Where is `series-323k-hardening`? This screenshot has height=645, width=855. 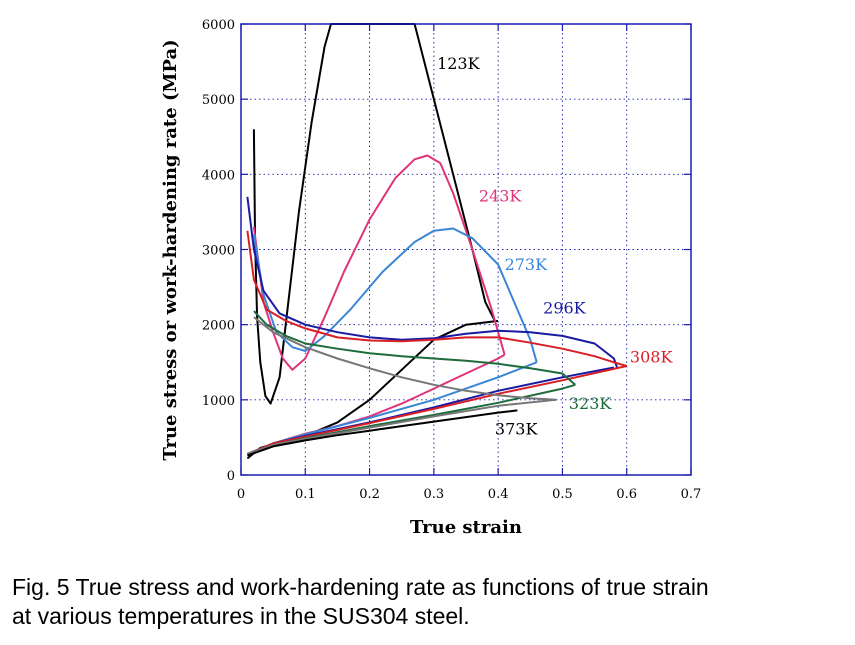 series-323k-hardening is located at coordinates (414, 348).